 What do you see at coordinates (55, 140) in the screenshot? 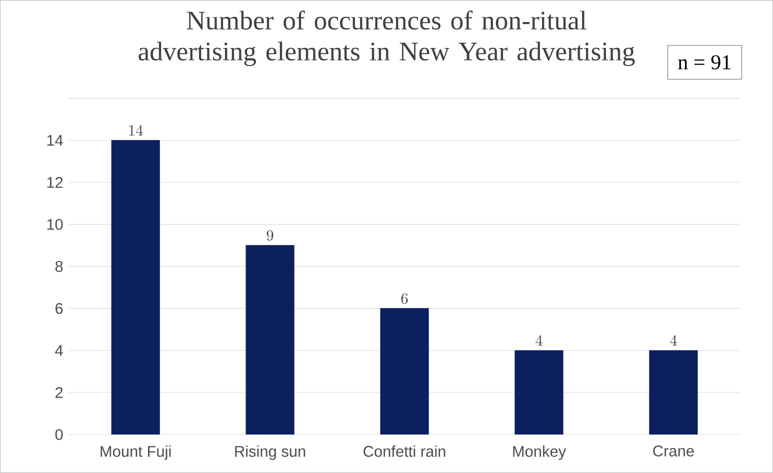
I see `y-tick-label: 14` at bounding box center [55, 140].